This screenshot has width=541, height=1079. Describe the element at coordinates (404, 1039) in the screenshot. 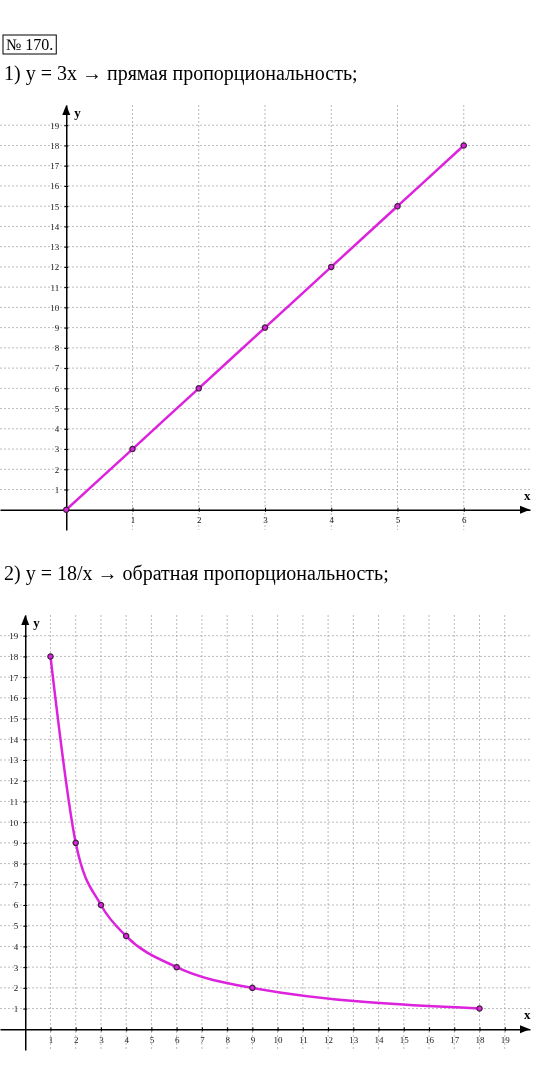

I see `x-tick-label: 15` at that location.